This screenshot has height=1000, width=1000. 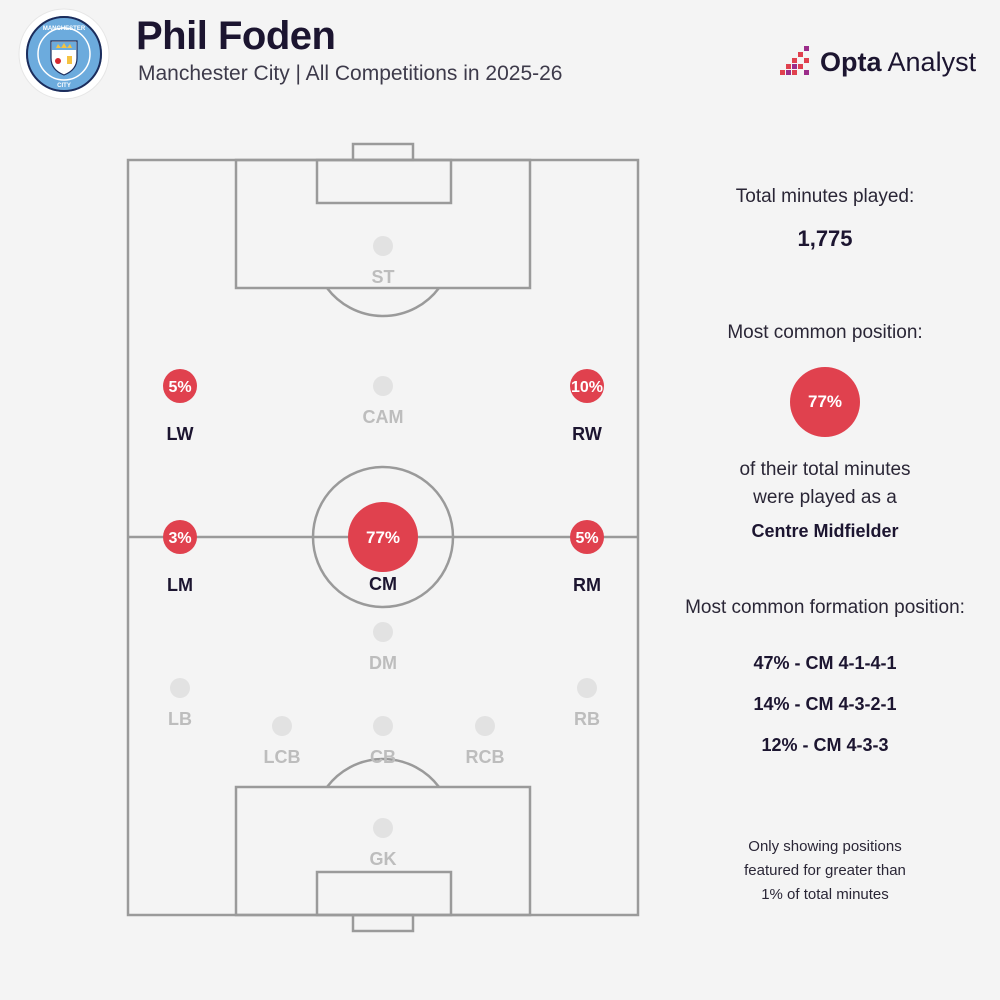 What do you see at coordinates (180, 688) in the screenshot?
I see `position-marker-lb` at bounding box center [180, 688].